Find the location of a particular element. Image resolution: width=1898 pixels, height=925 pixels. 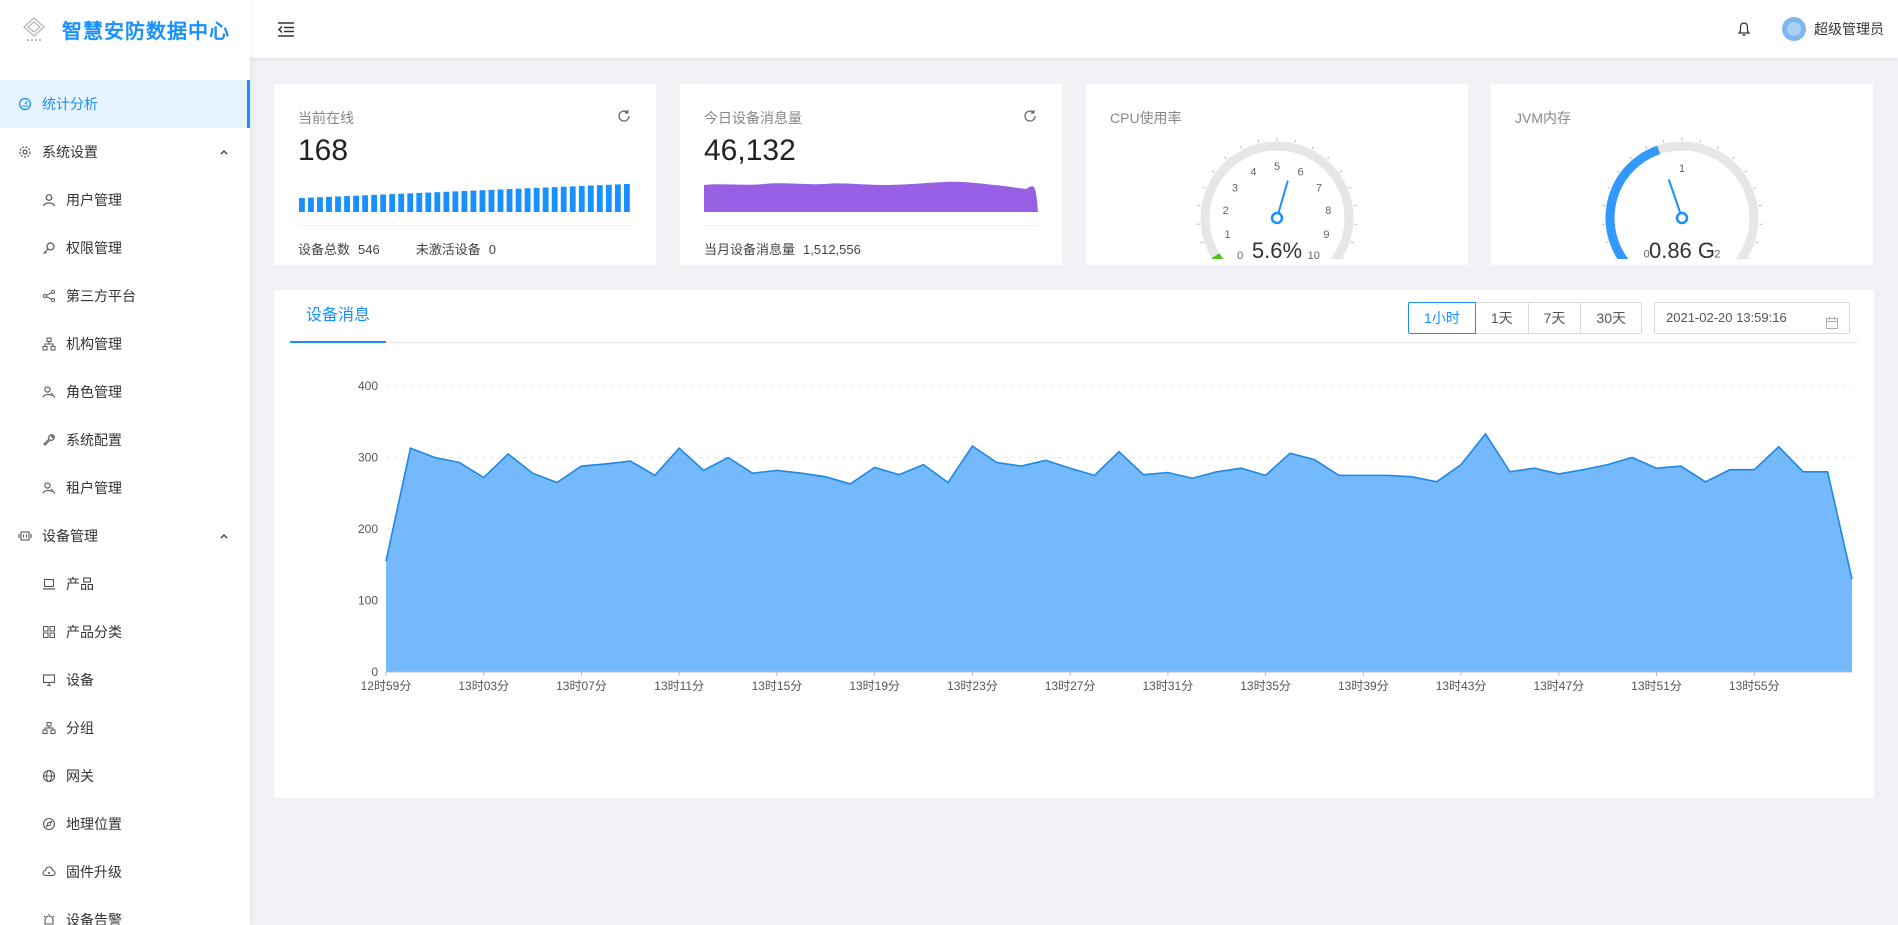

gauge-tick-label: 4 is located at coordinates (1253, 173).